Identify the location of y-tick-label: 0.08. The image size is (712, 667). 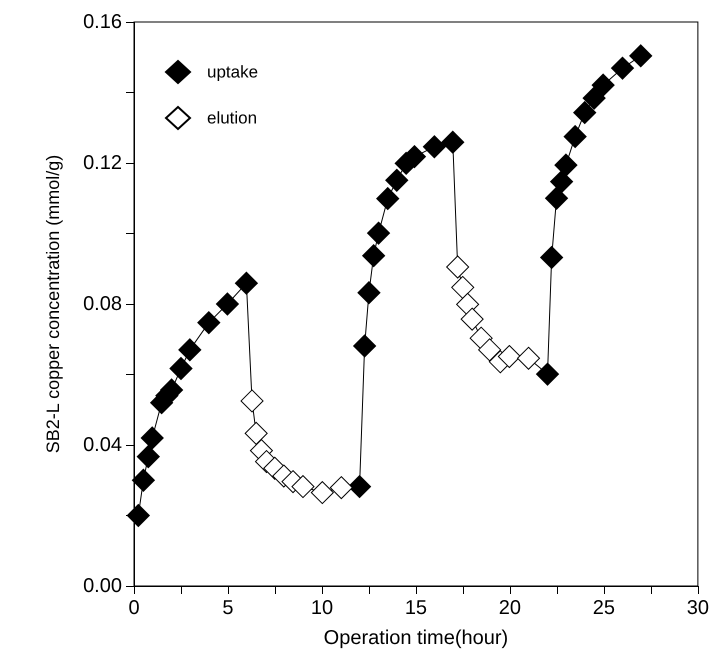
(102, 304).